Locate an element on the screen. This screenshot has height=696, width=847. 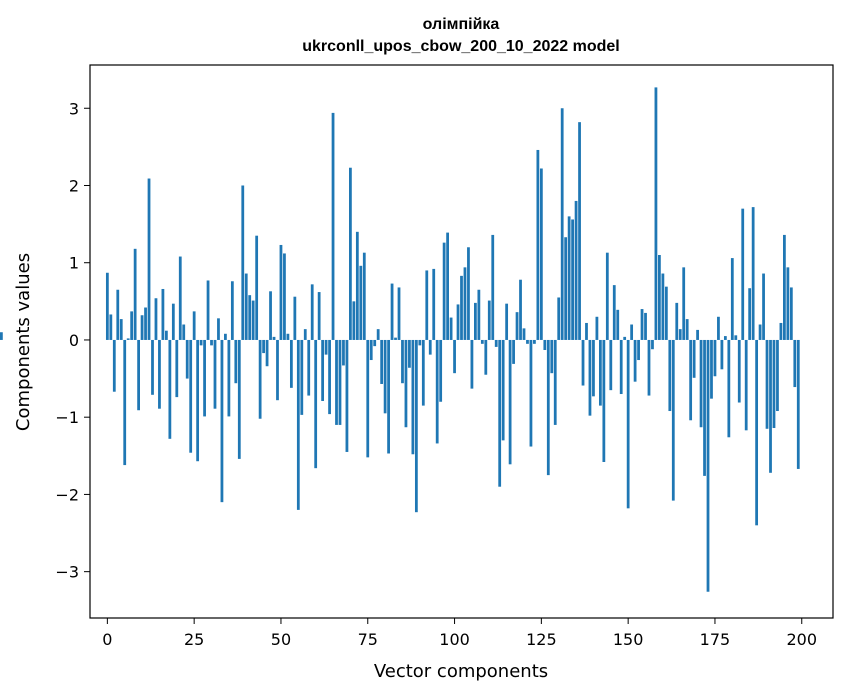
x-tick-label: 75 is located at coordinates (368, 639).